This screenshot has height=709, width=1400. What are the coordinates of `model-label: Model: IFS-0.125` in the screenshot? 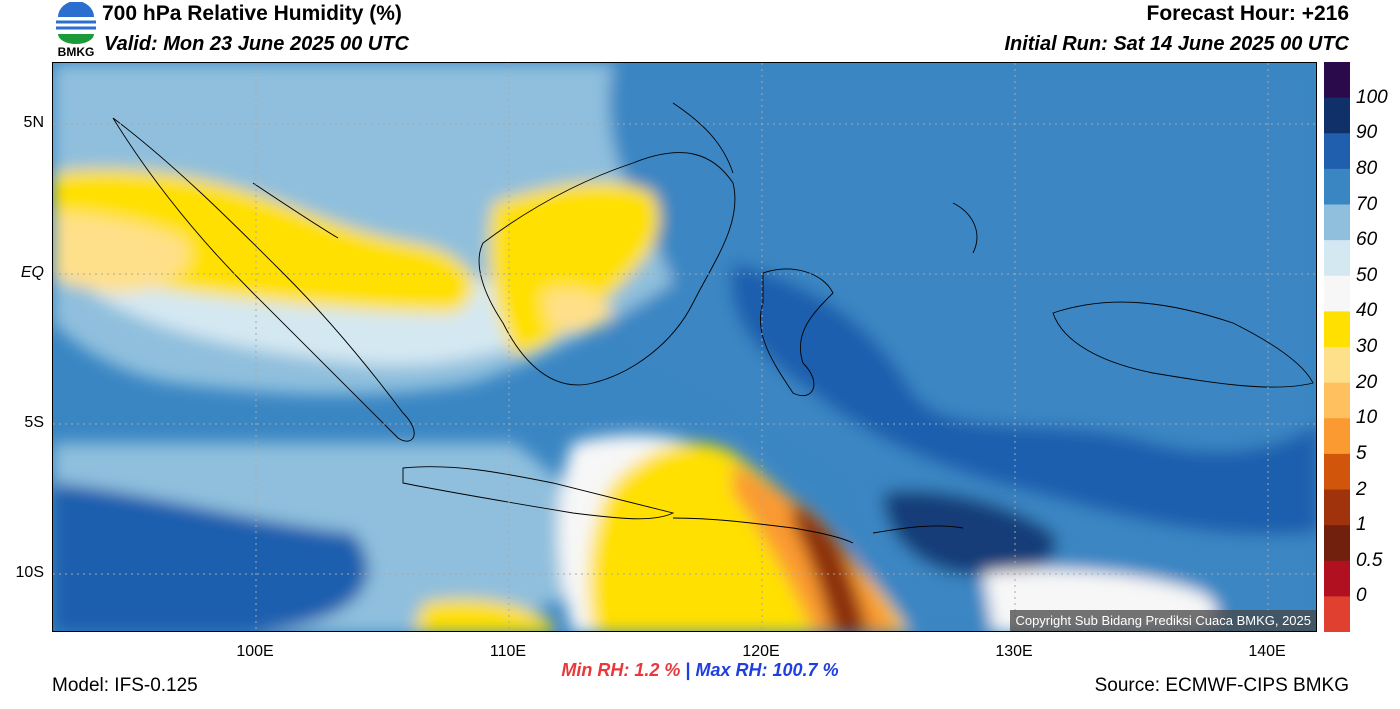 It's located at (125, 685).